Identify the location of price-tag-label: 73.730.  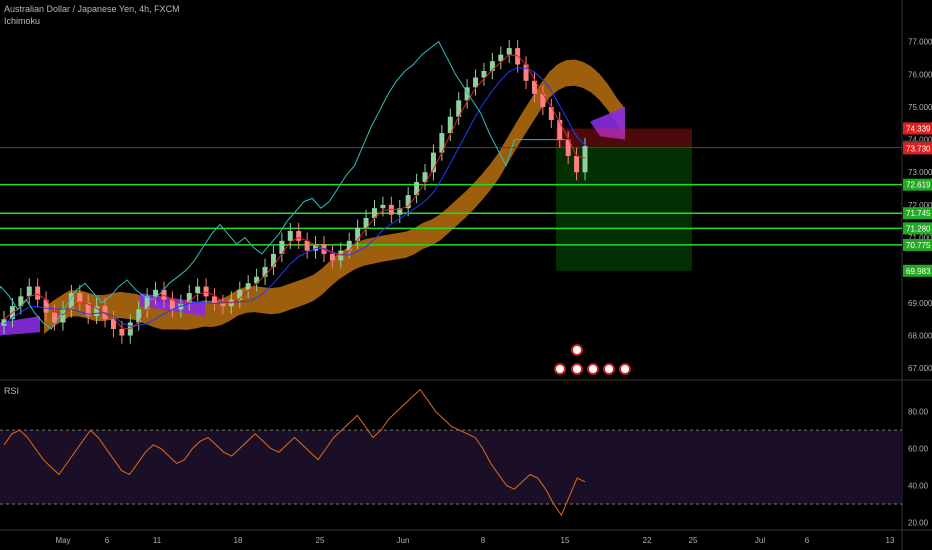
(918, 148).